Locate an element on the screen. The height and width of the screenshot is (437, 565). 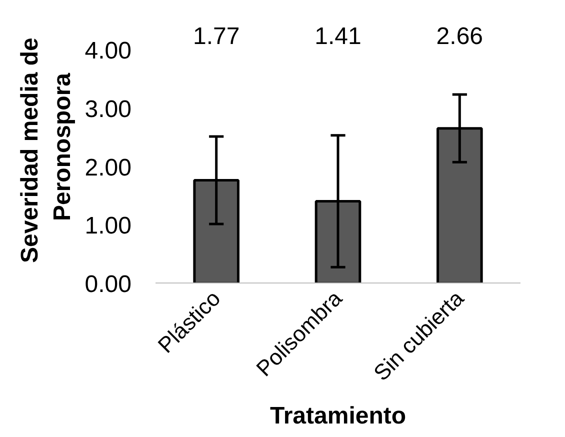
text: 1.41 is located at coordinates (338, 36).